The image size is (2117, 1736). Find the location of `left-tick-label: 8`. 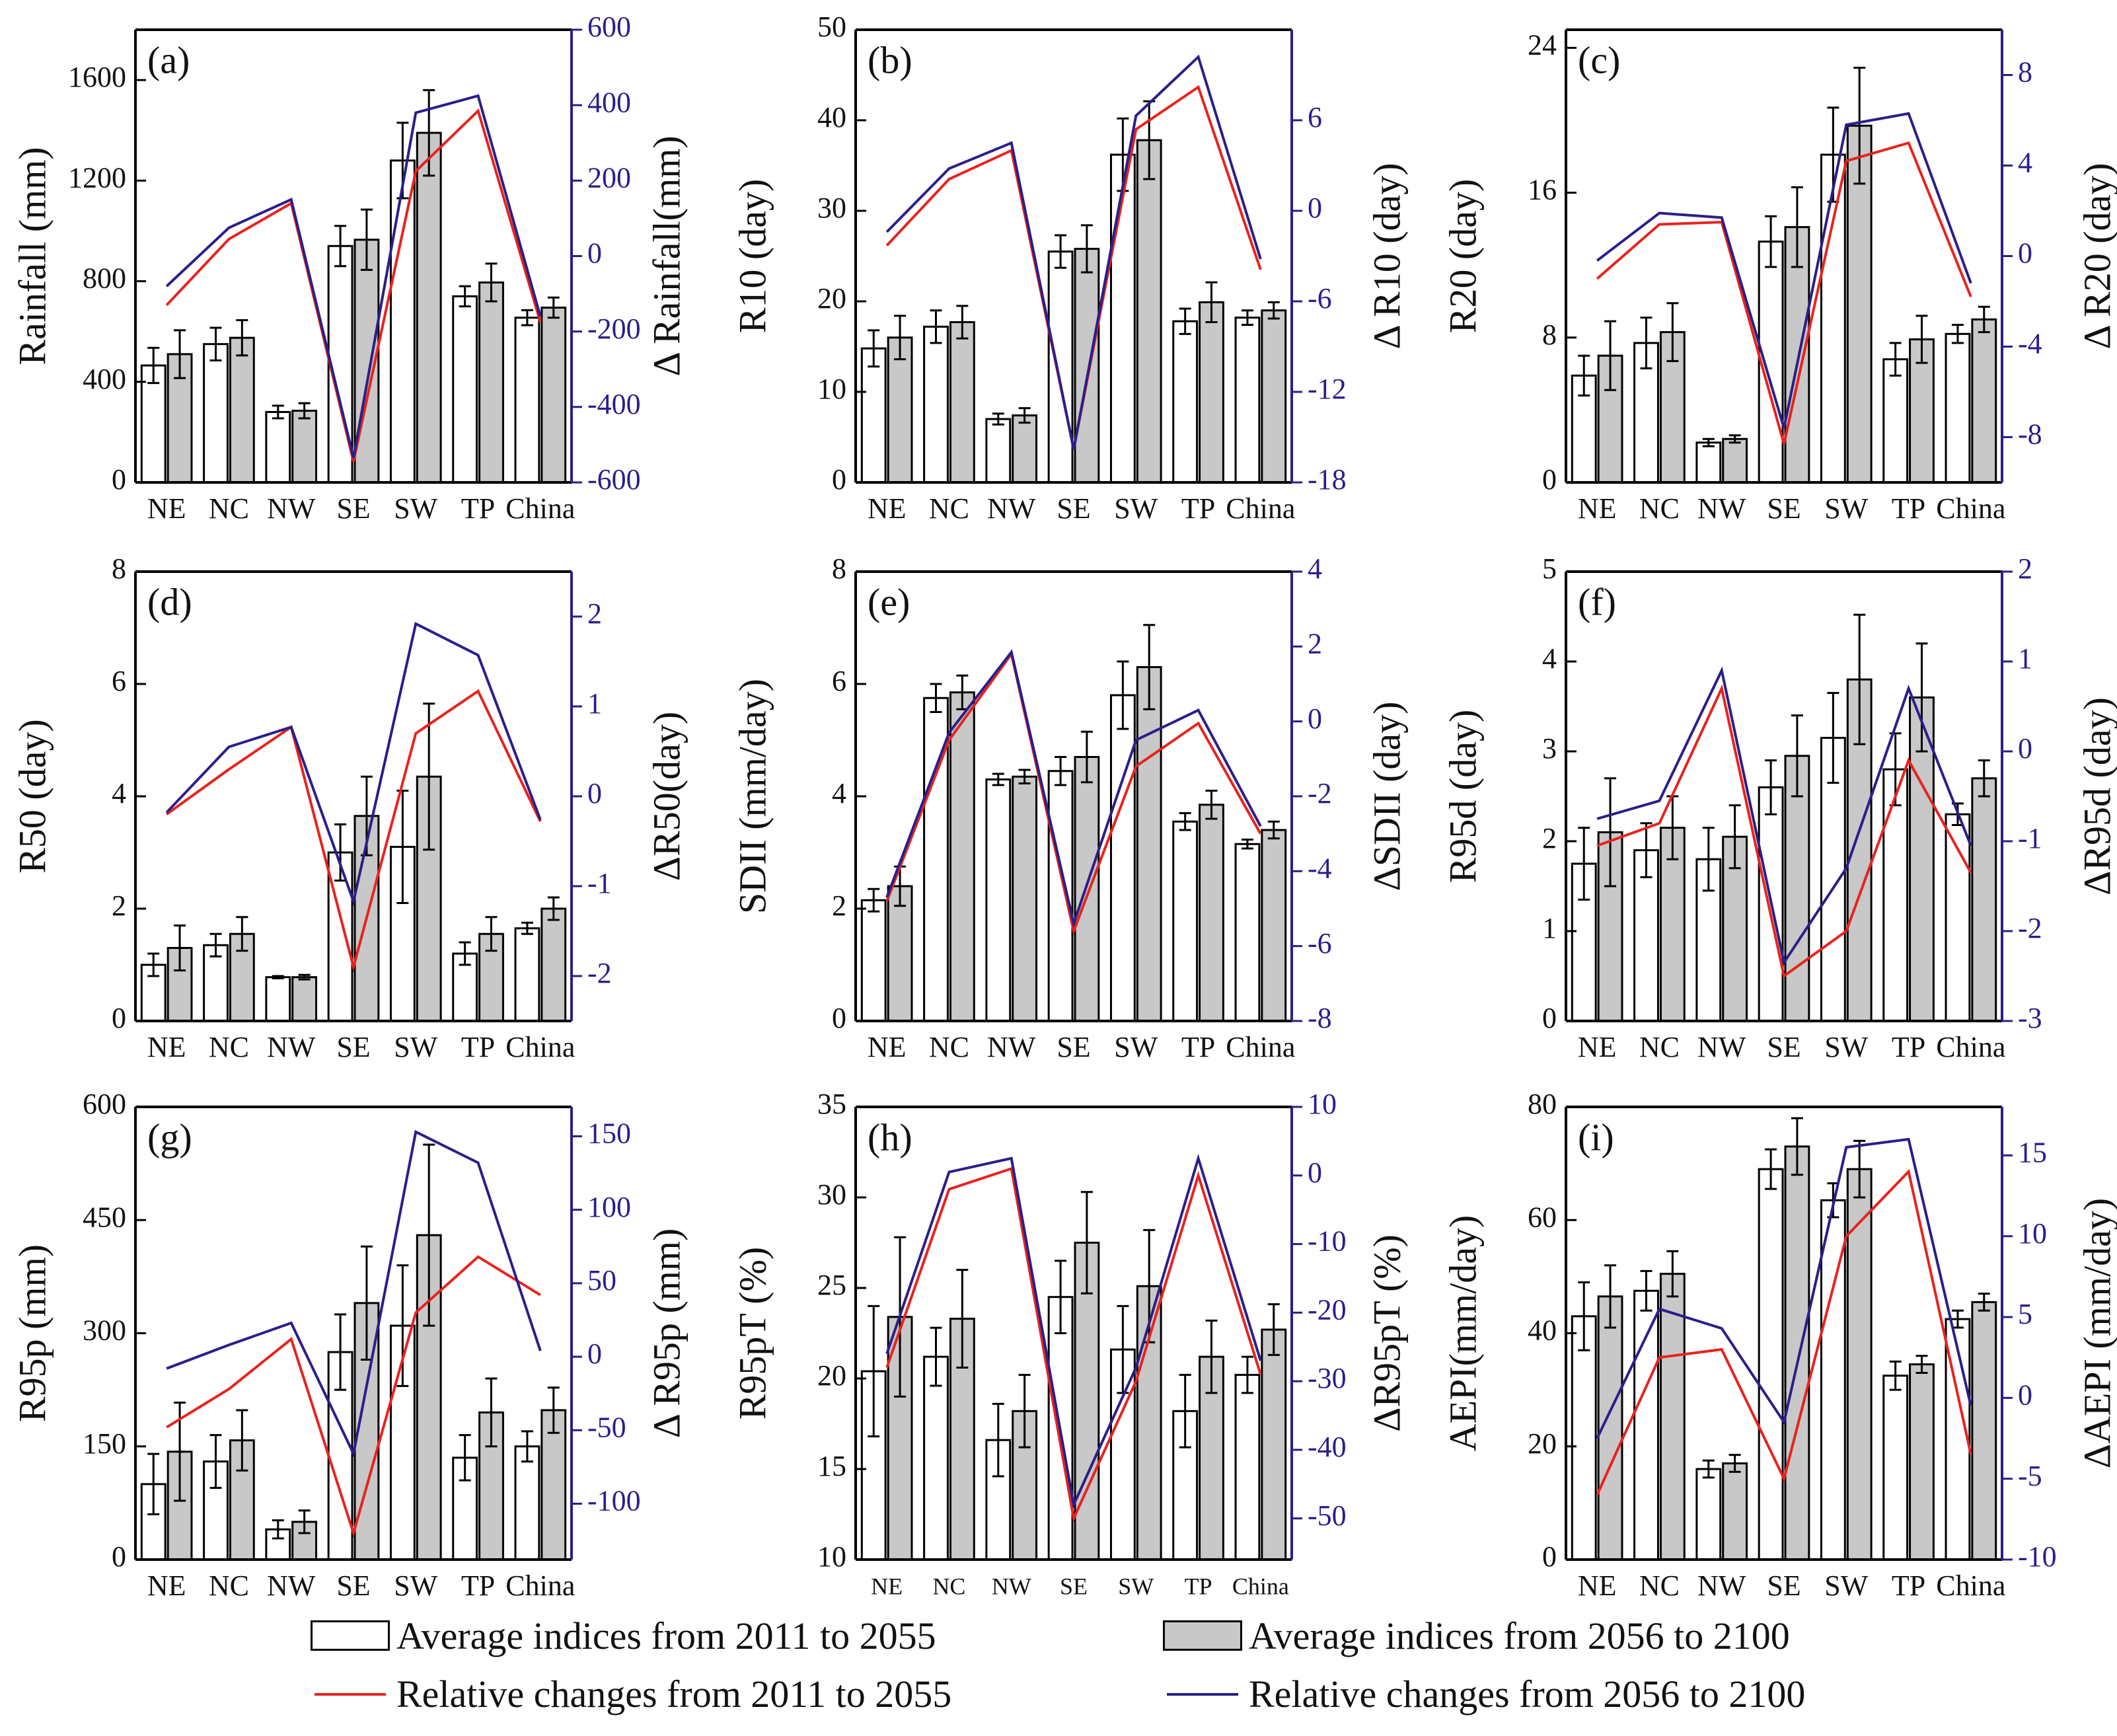

left-tick-label: 8 is located at coordinates (839, 568).